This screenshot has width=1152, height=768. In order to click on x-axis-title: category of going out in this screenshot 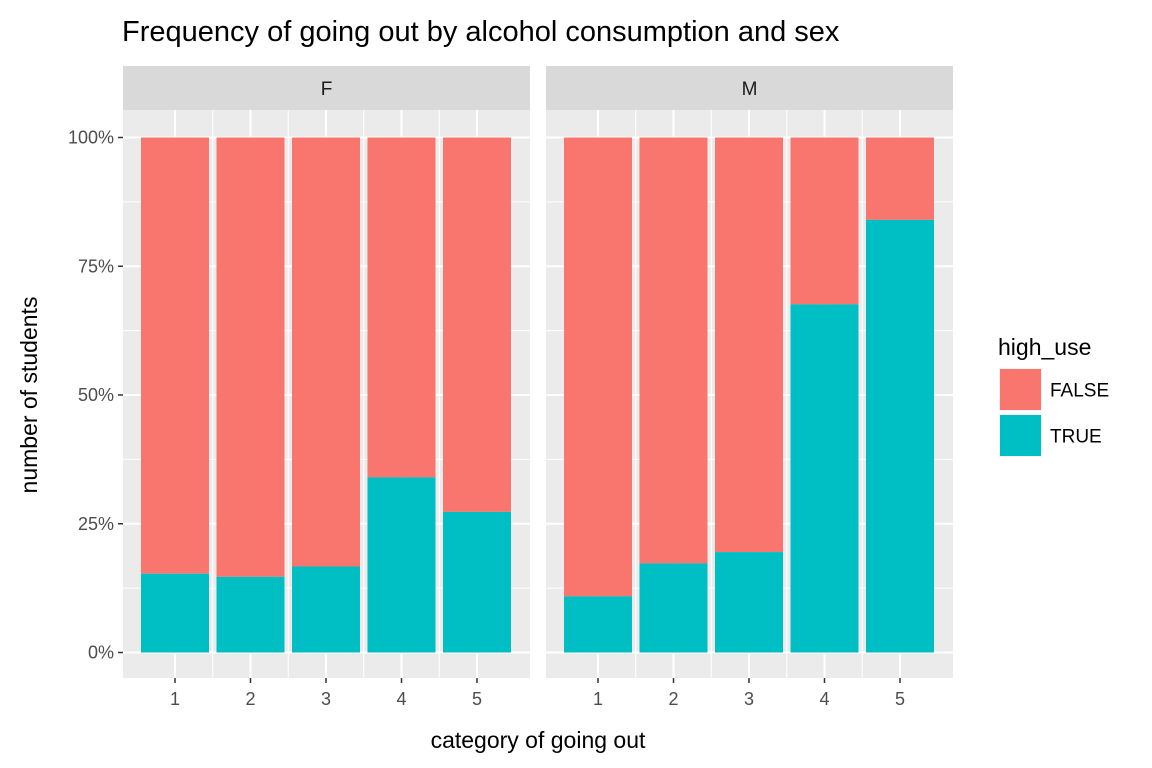, I will do `click(538, 740)`.